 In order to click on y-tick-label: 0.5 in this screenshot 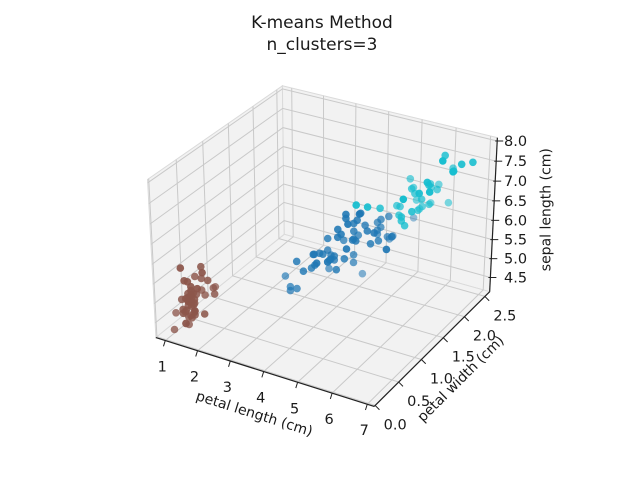, I will do `click(418, 402)`.